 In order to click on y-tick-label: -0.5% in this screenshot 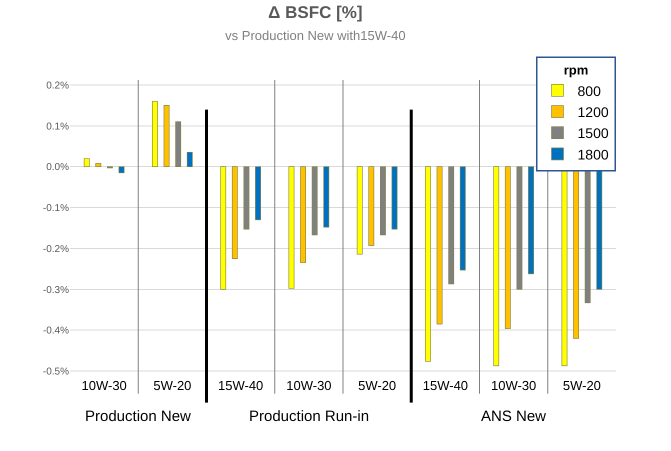, I will do `click(56, 372)`.